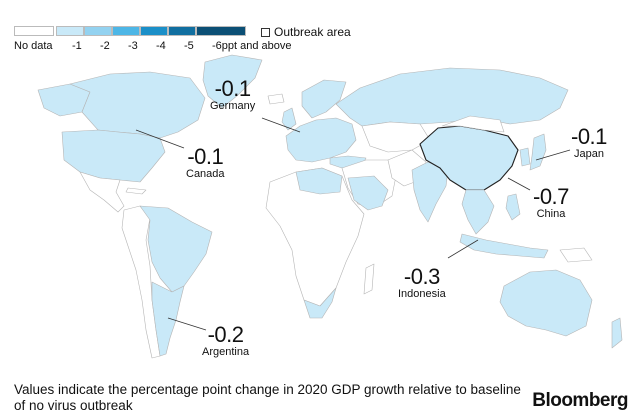 Image resolution: width=640 pixels, height=420 pixels. Describe the element at coordinates (187, 324) in the screenshot. I see `leader-argentina` at that location.